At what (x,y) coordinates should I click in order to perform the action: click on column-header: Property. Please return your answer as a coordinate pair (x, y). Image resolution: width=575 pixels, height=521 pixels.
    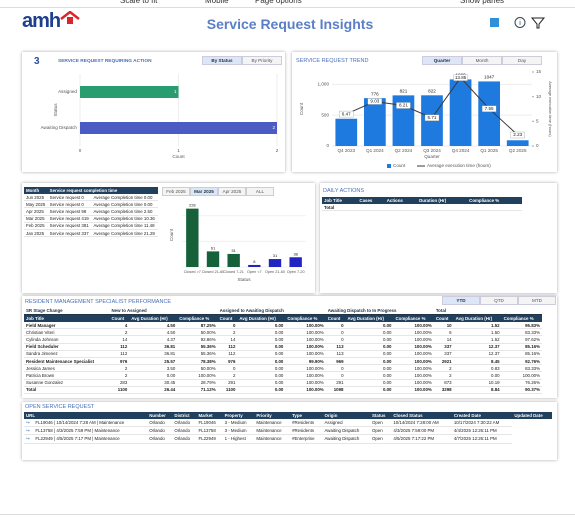
    Looking at the image, I should click on (238, 415).